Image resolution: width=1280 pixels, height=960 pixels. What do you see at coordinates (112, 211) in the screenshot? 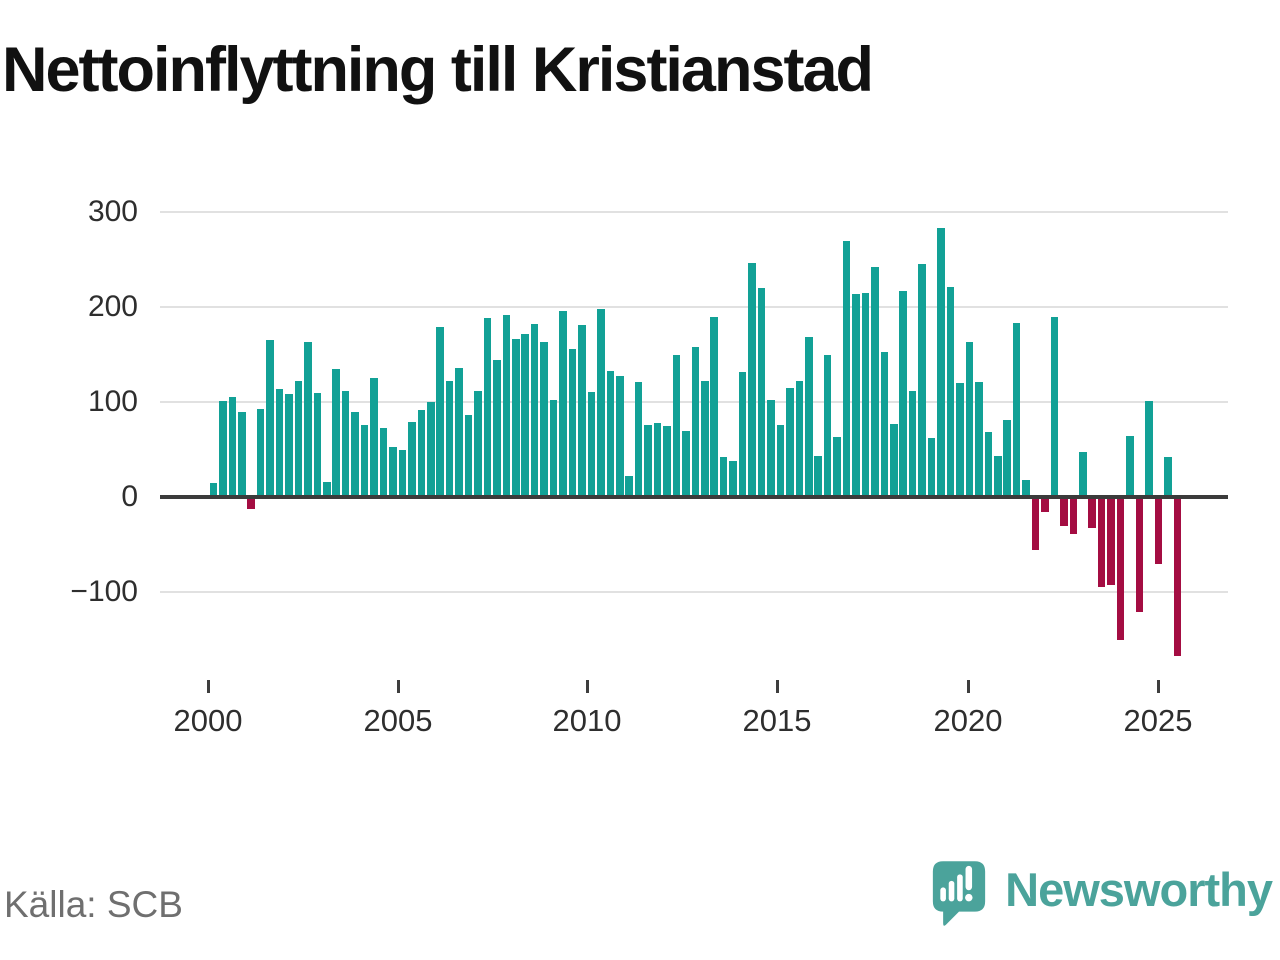
I see `y-tick-label: 300` at bounding box center [112, 211].